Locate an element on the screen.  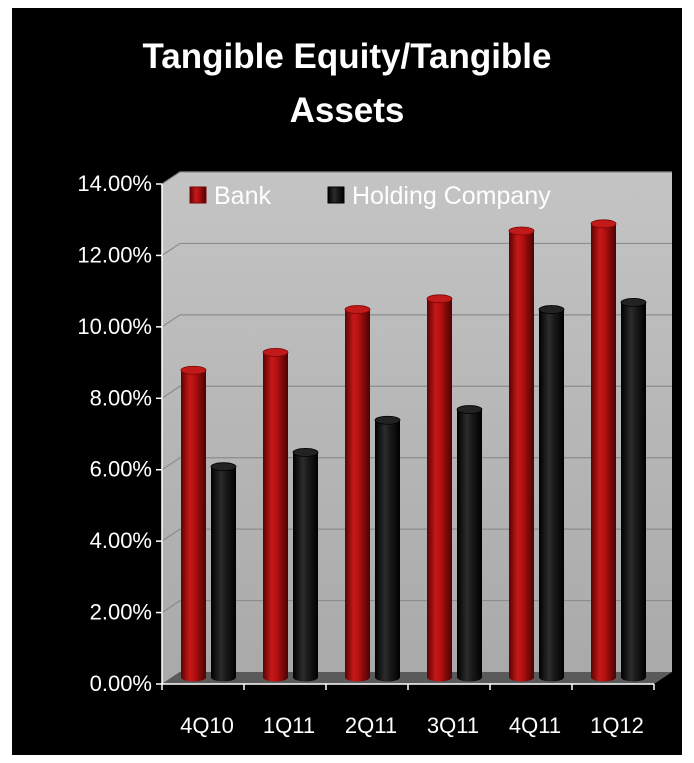
y-tick-label: 4.00% is located at coordinates (121, 540).